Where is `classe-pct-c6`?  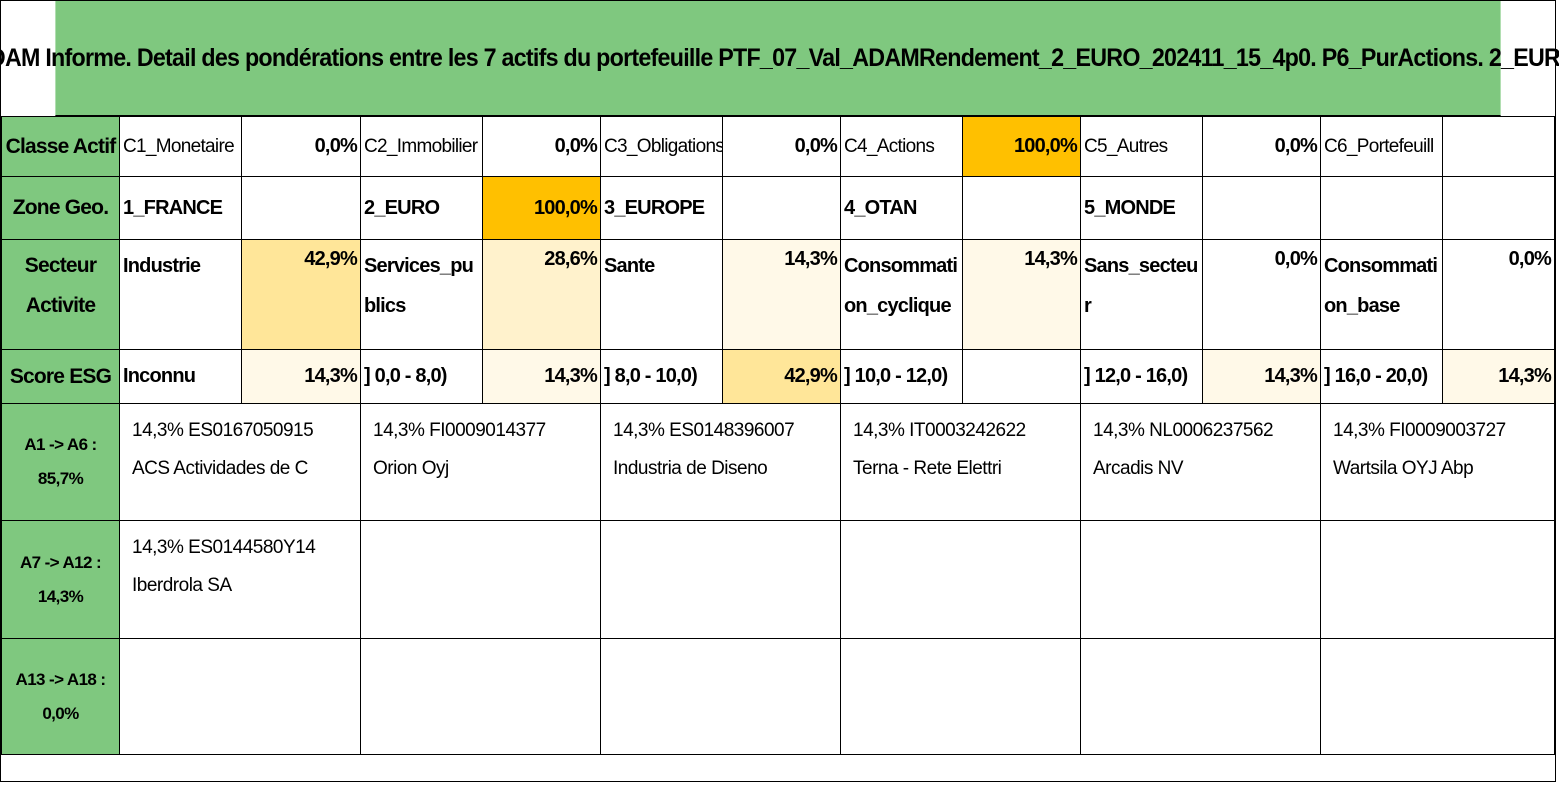
classe-pct-c6 is located at coordinates (1498, 146).